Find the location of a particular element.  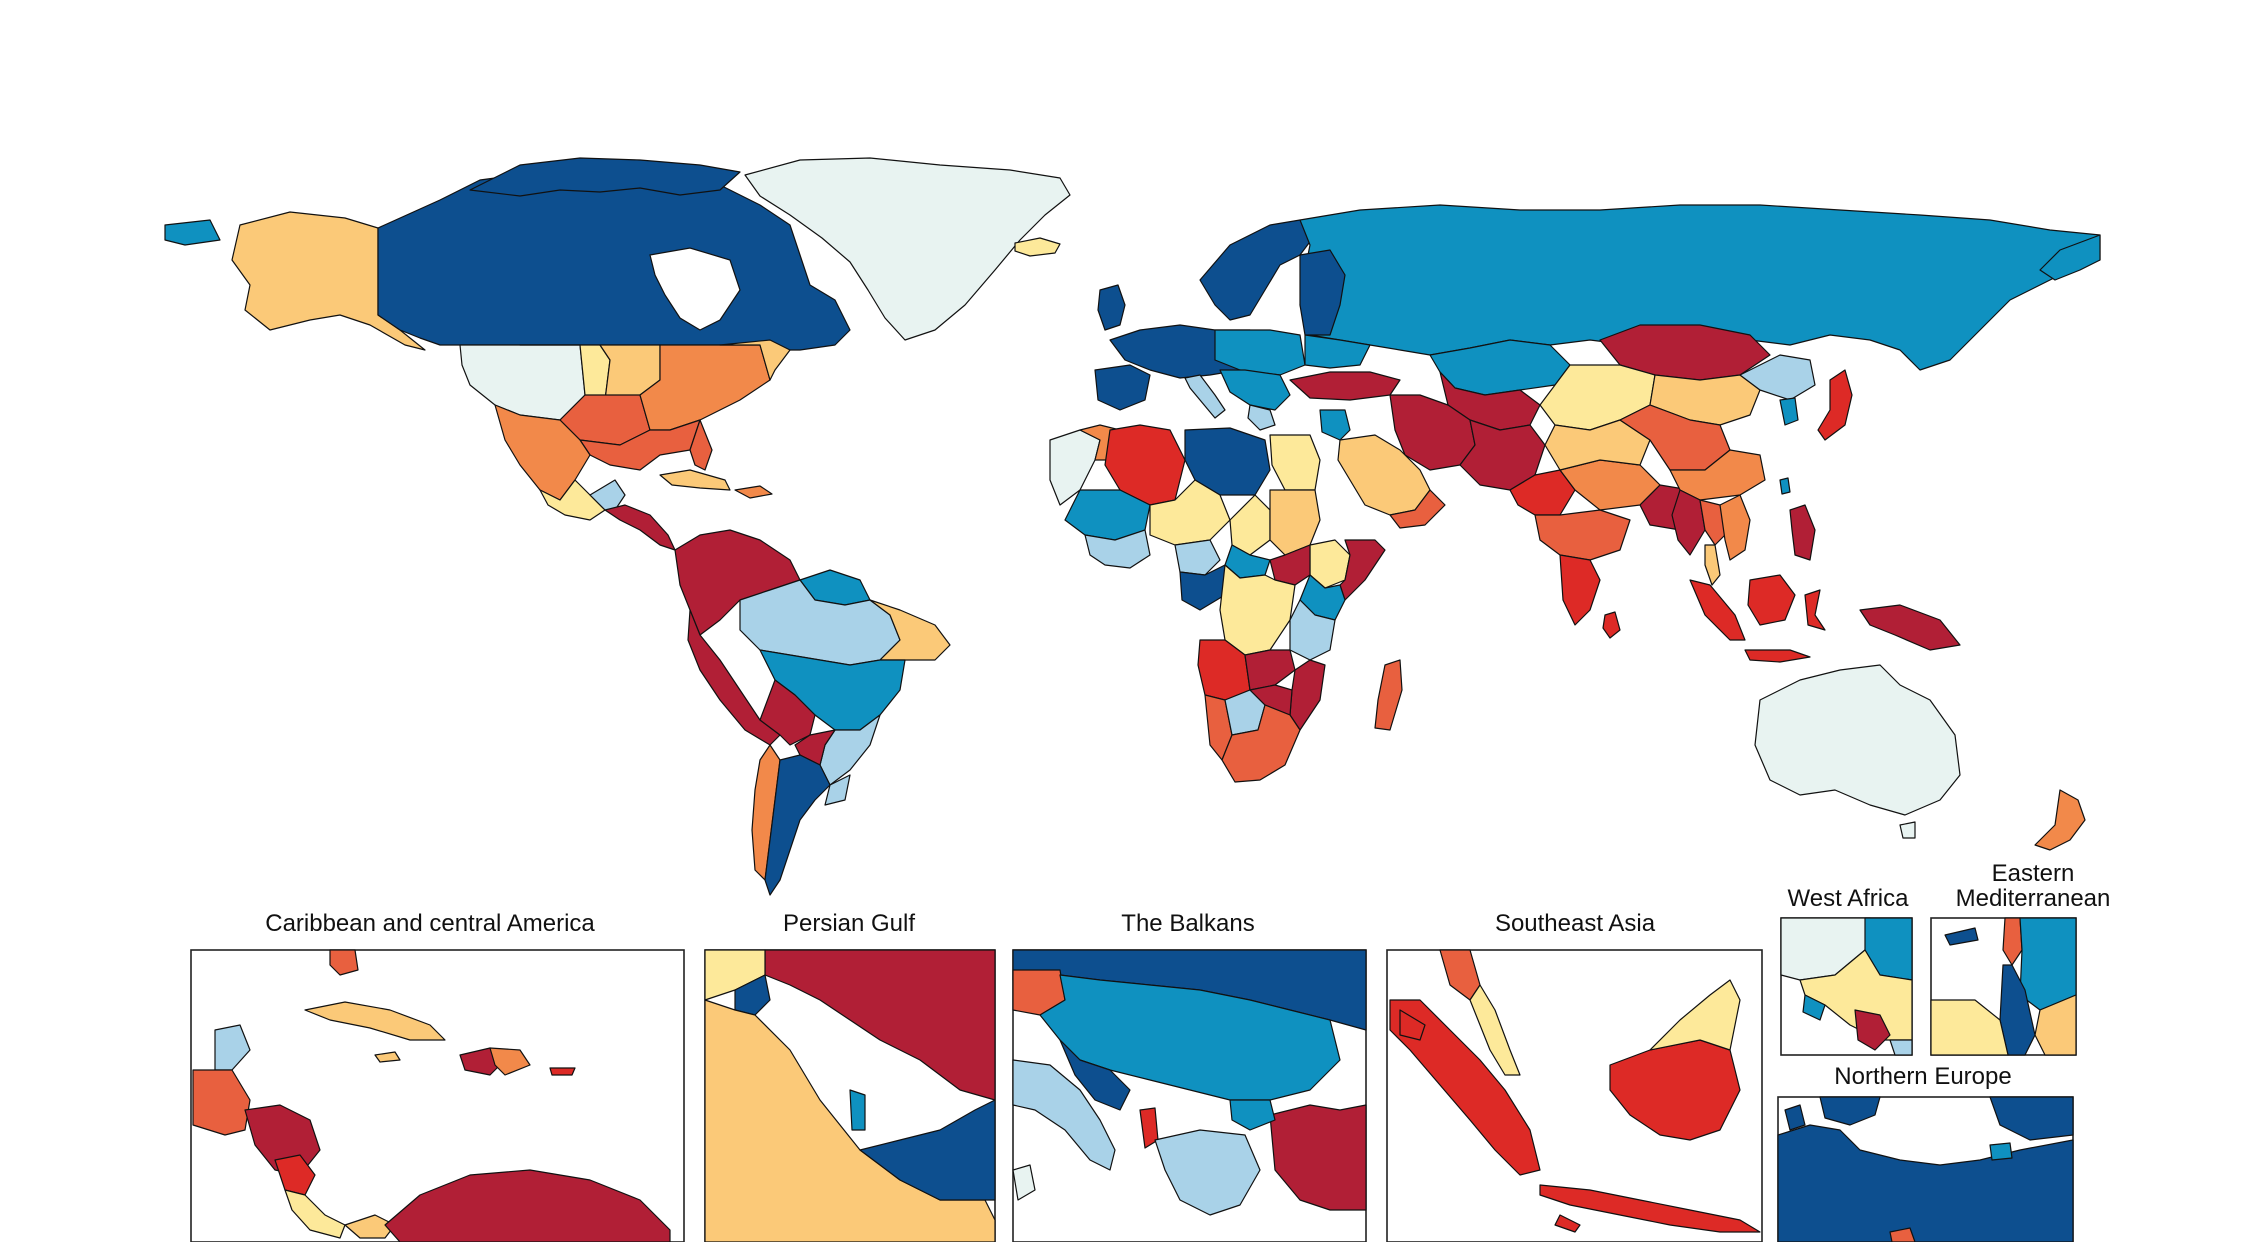

inset-west-africa: West Africa is located at coordinates (1846, 970).